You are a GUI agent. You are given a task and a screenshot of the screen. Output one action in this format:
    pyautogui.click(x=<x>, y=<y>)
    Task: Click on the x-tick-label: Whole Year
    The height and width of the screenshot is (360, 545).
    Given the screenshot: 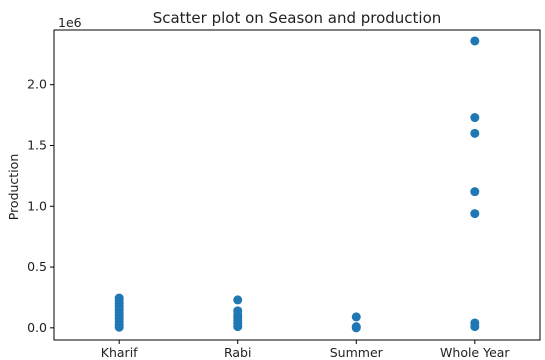 What is the action you would take?
    pyautogui.click(x=475, y=352)
    